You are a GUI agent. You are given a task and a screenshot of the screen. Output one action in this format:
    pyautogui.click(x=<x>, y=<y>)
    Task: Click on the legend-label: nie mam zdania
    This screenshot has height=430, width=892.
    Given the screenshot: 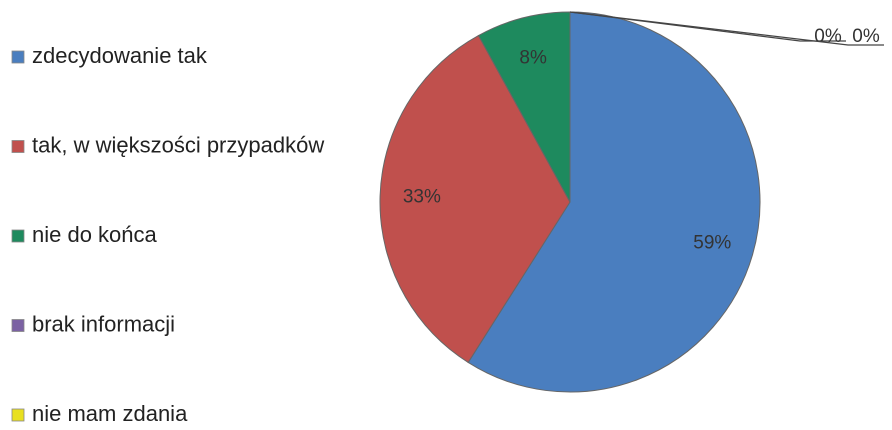 What is the action you would take?
    pyautogui.click(x=110, y=413)
    